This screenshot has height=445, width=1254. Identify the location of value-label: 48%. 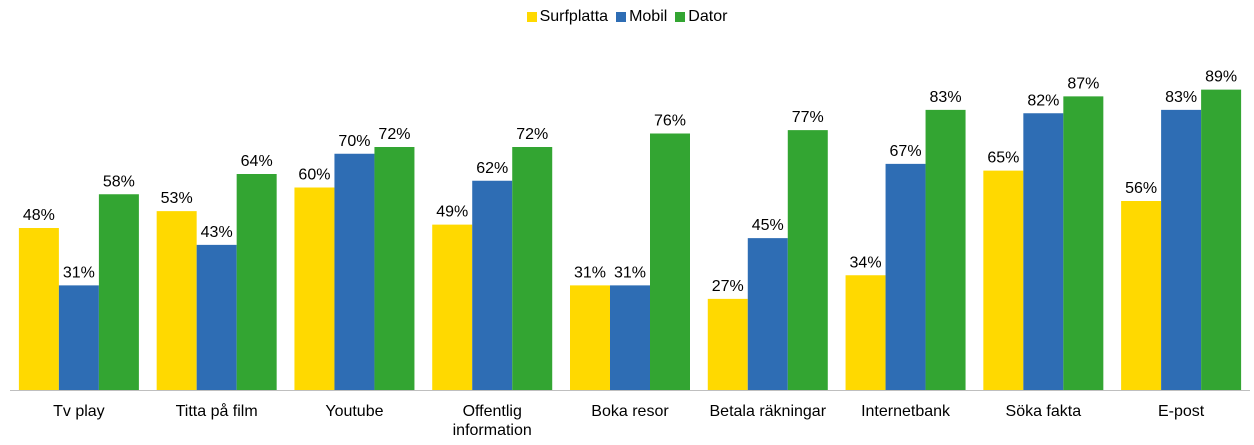
(39, 215).